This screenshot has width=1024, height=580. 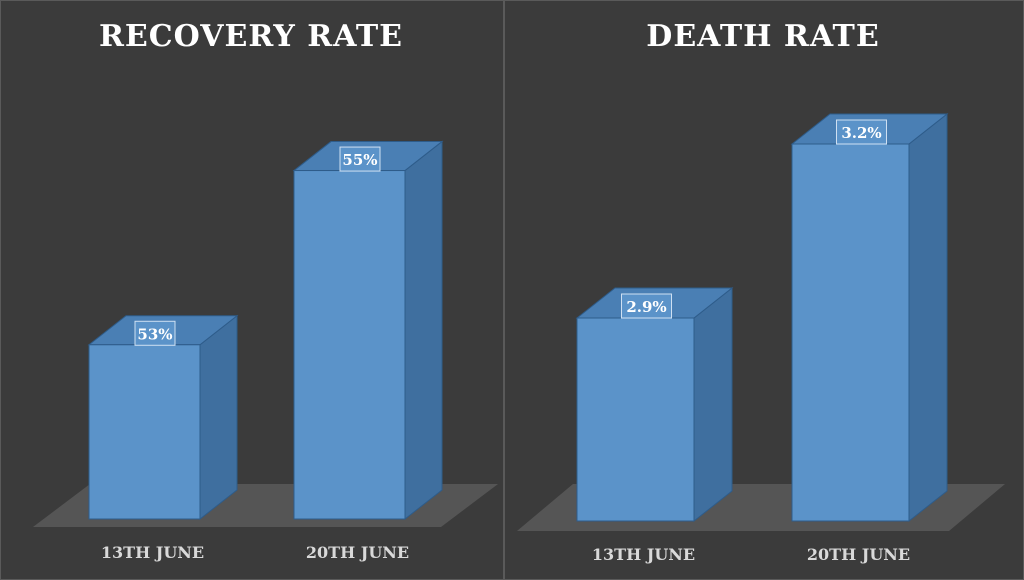 I want to click on death-bar-side-20th-june, so click(x=928, y=317).